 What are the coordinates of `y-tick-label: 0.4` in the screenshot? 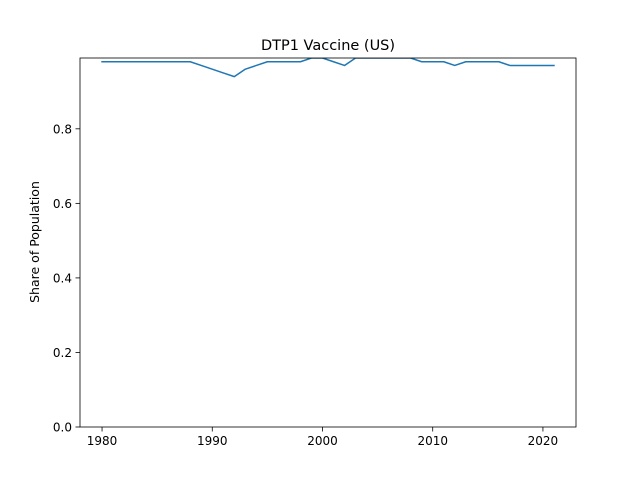 It's located at (62, 278).